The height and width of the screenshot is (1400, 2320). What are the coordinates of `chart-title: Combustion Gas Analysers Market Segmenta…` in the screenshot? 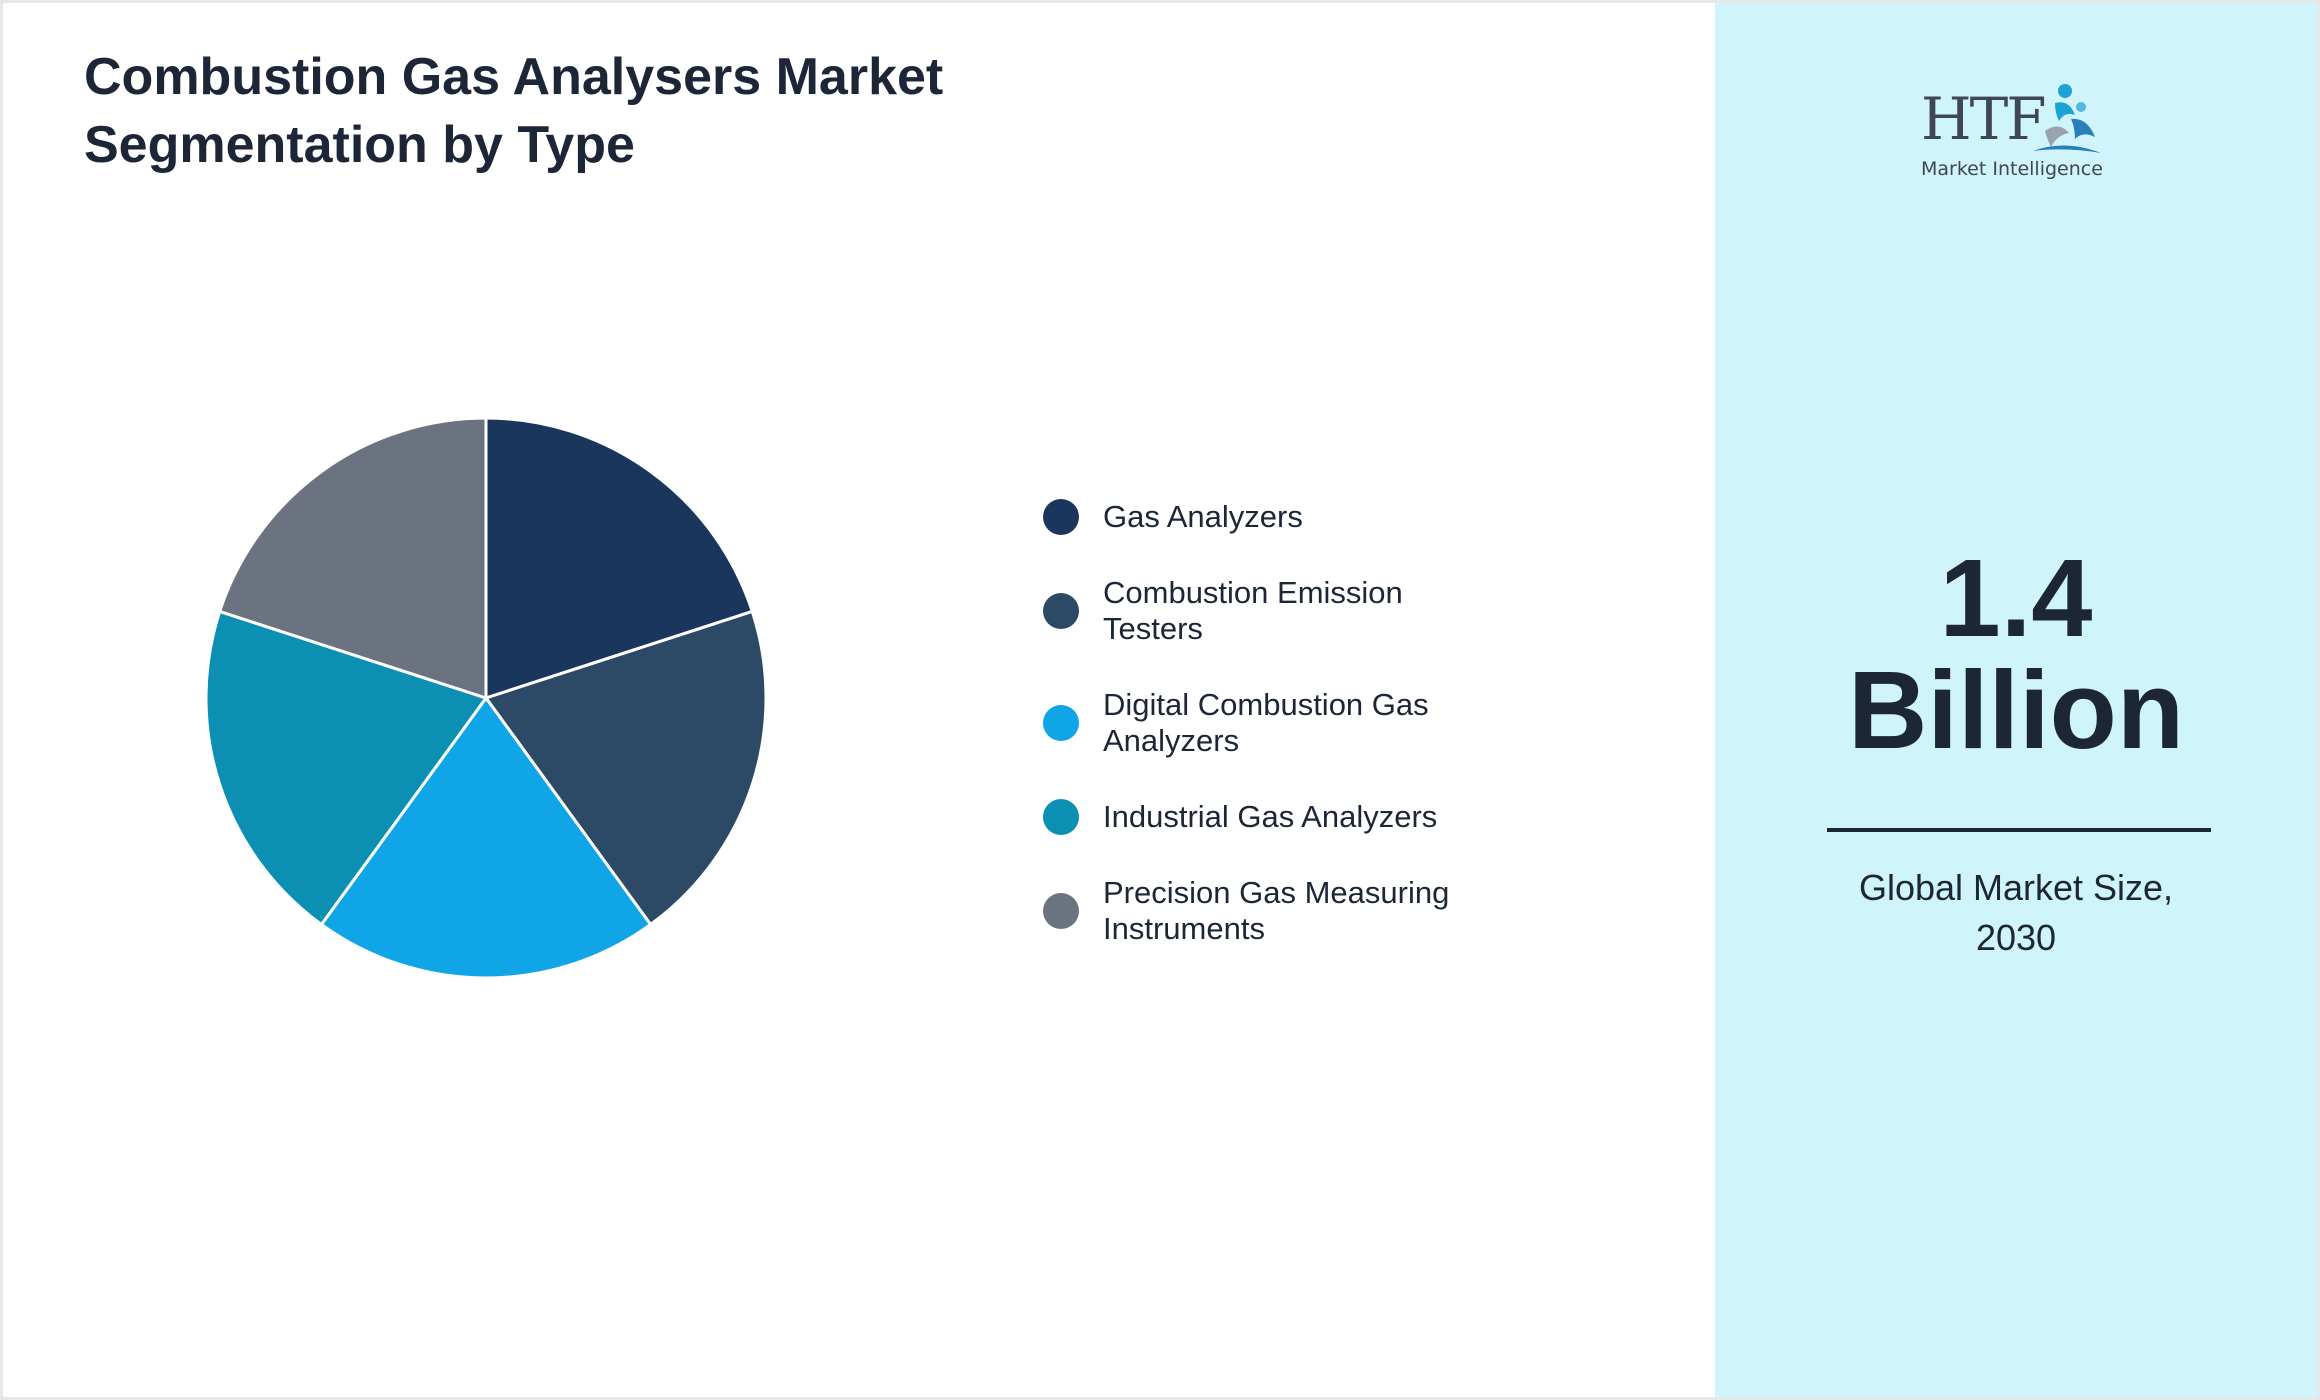 It's located at (514, 111).